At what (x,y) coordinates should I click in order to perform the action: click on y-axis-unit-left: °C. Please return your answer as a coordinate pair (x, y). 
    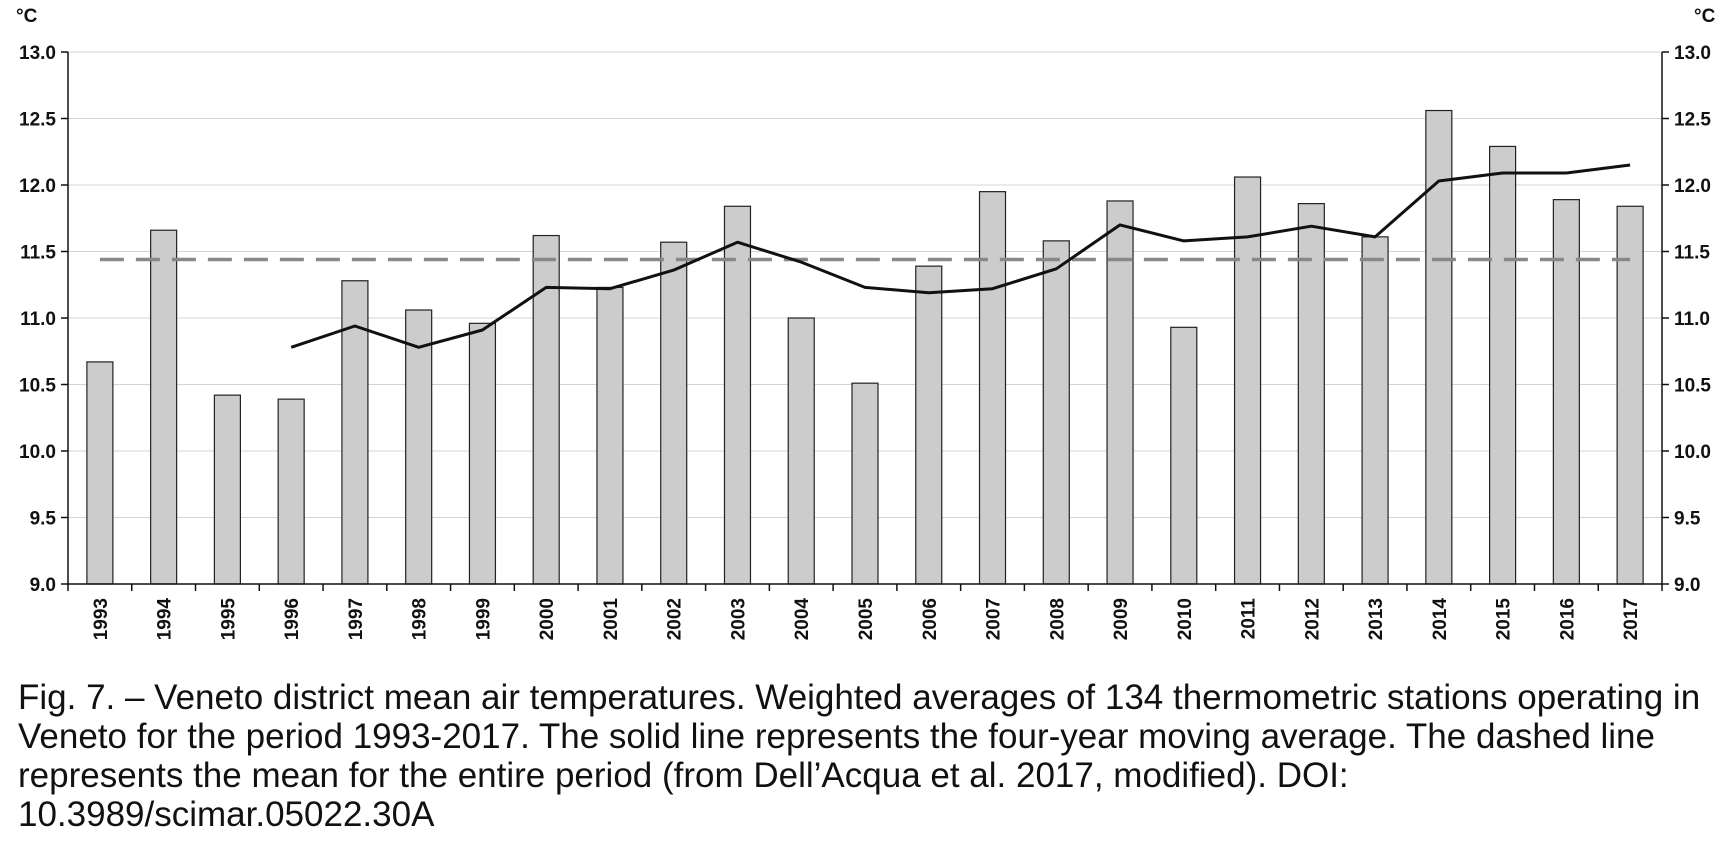
    Looking at the image, I should click on (27, 16).